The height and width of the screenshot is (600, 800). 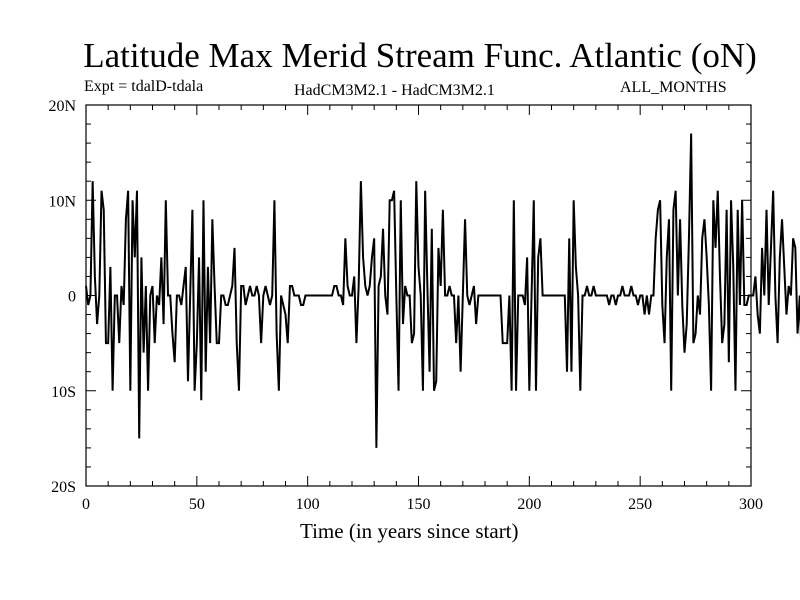 What do you see at coordinates (62, 201) in the screenshot?
I see `y-tick-label: 10N` at bounding box center [62, 201].